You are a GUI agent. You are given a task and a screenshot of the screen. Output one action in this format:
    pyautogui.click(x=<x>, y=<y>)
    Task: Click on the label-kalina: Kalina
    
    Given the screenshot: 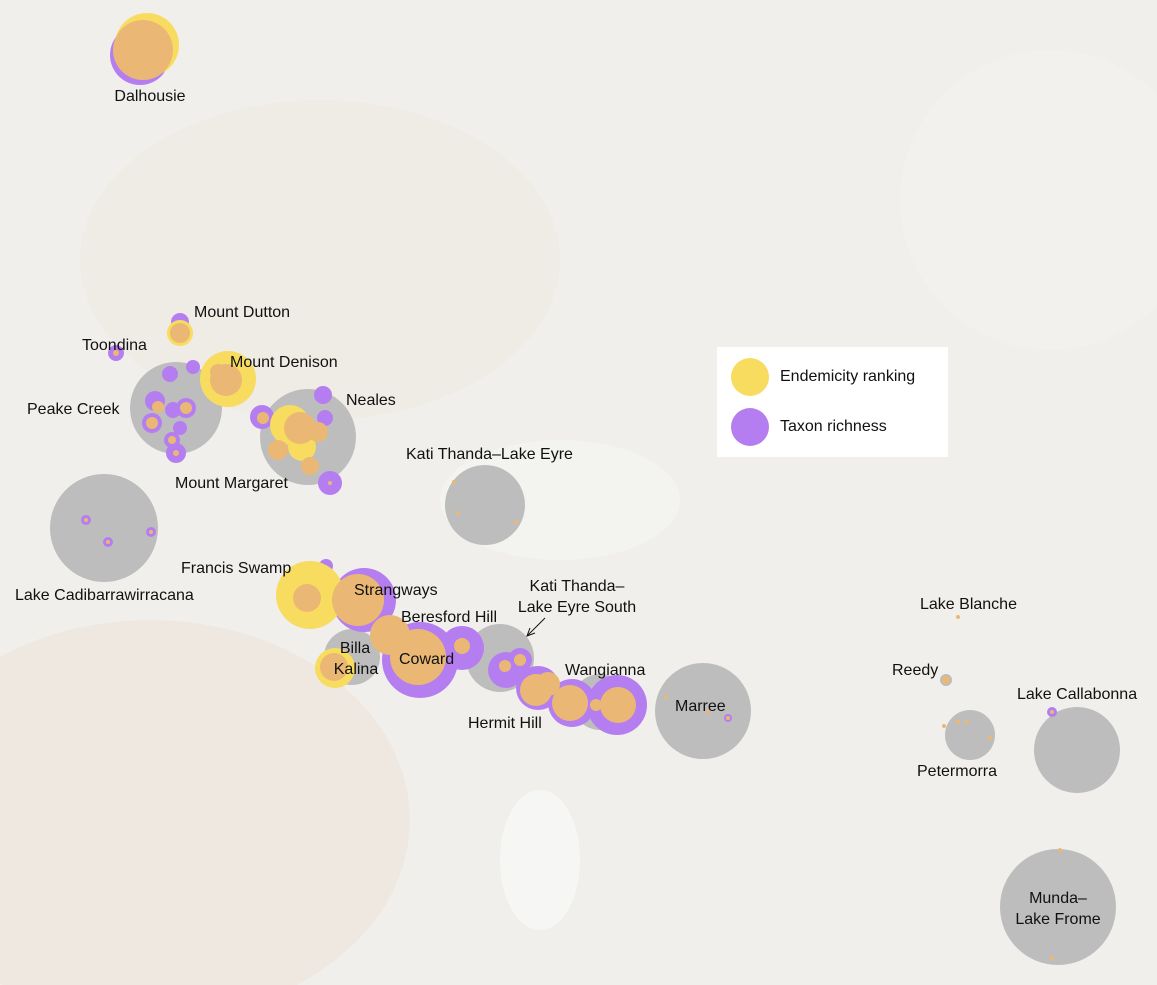 What is the action you would take?
    pyautogui.click(x=356, y=669)
    